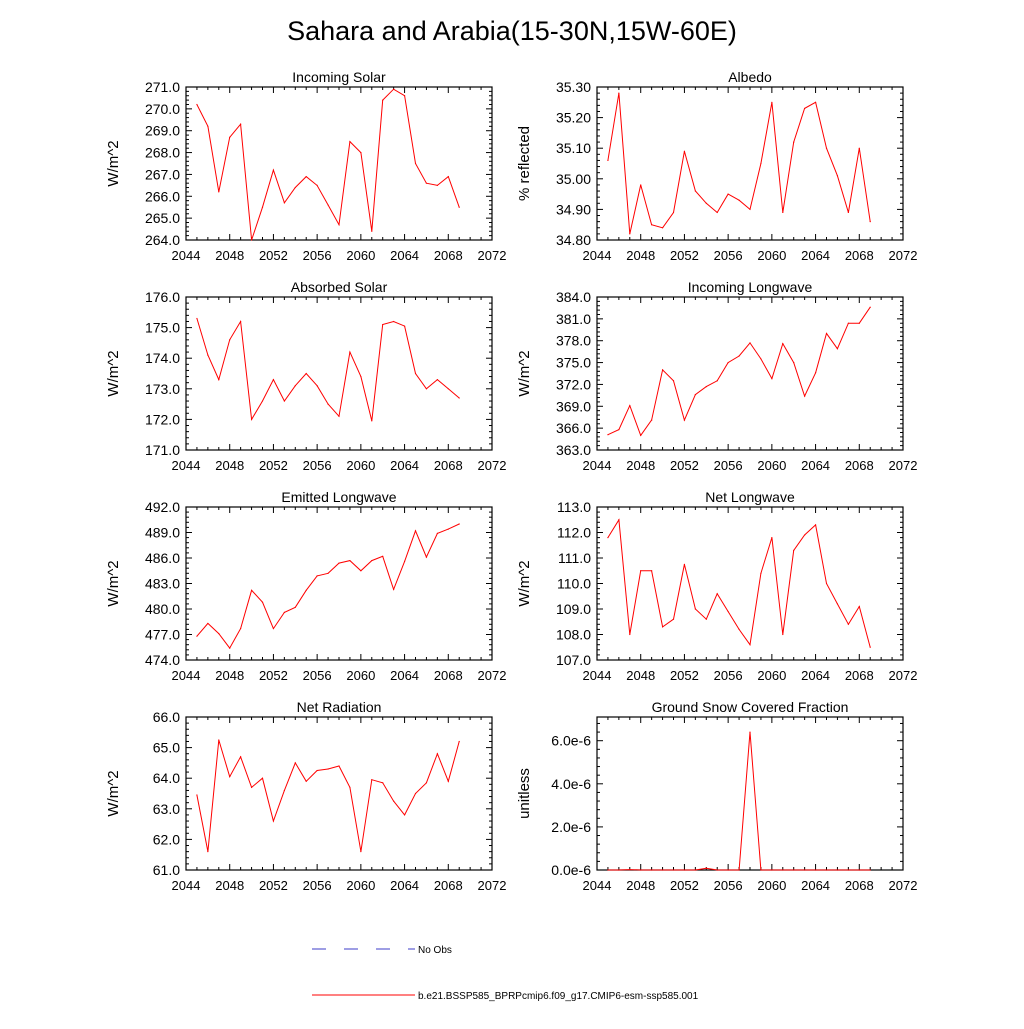 The height and width of the screenshot is (1029, 1024). Describe the element at coordinates (573, 297) in the screenshot. I see `y-tick-label: 384.0` at that location.